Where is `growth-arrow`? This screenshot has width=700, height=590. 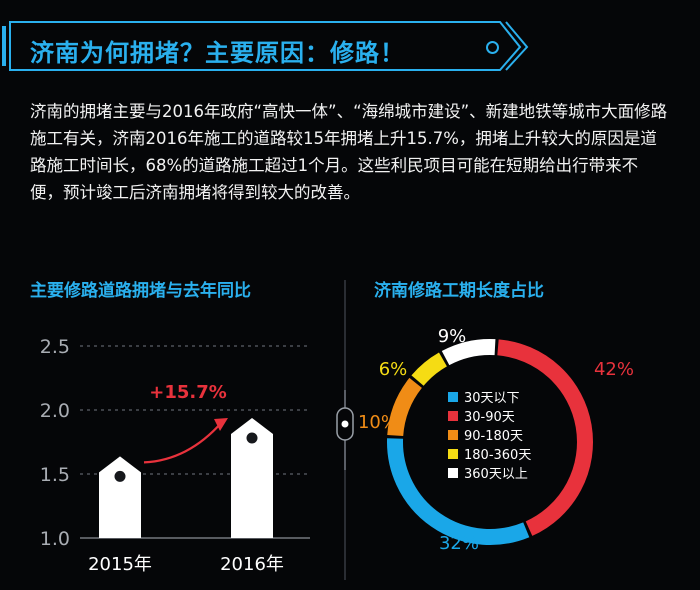
growth-arrow is located at coordinates (183, 442).